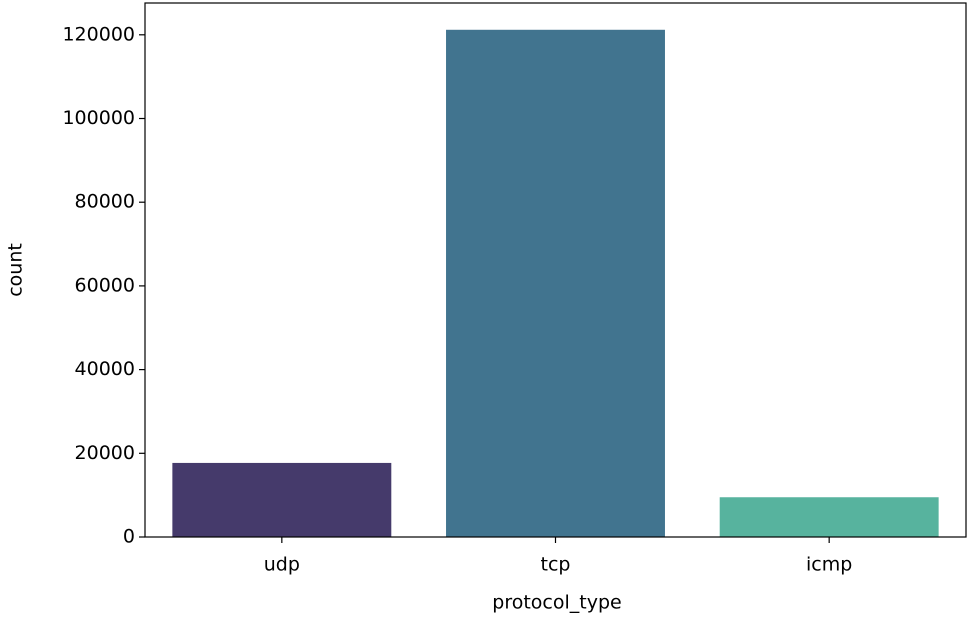 This screenshot has height=626, width=973. I want to click on y-tick-label: 100000, so click(98, 118).